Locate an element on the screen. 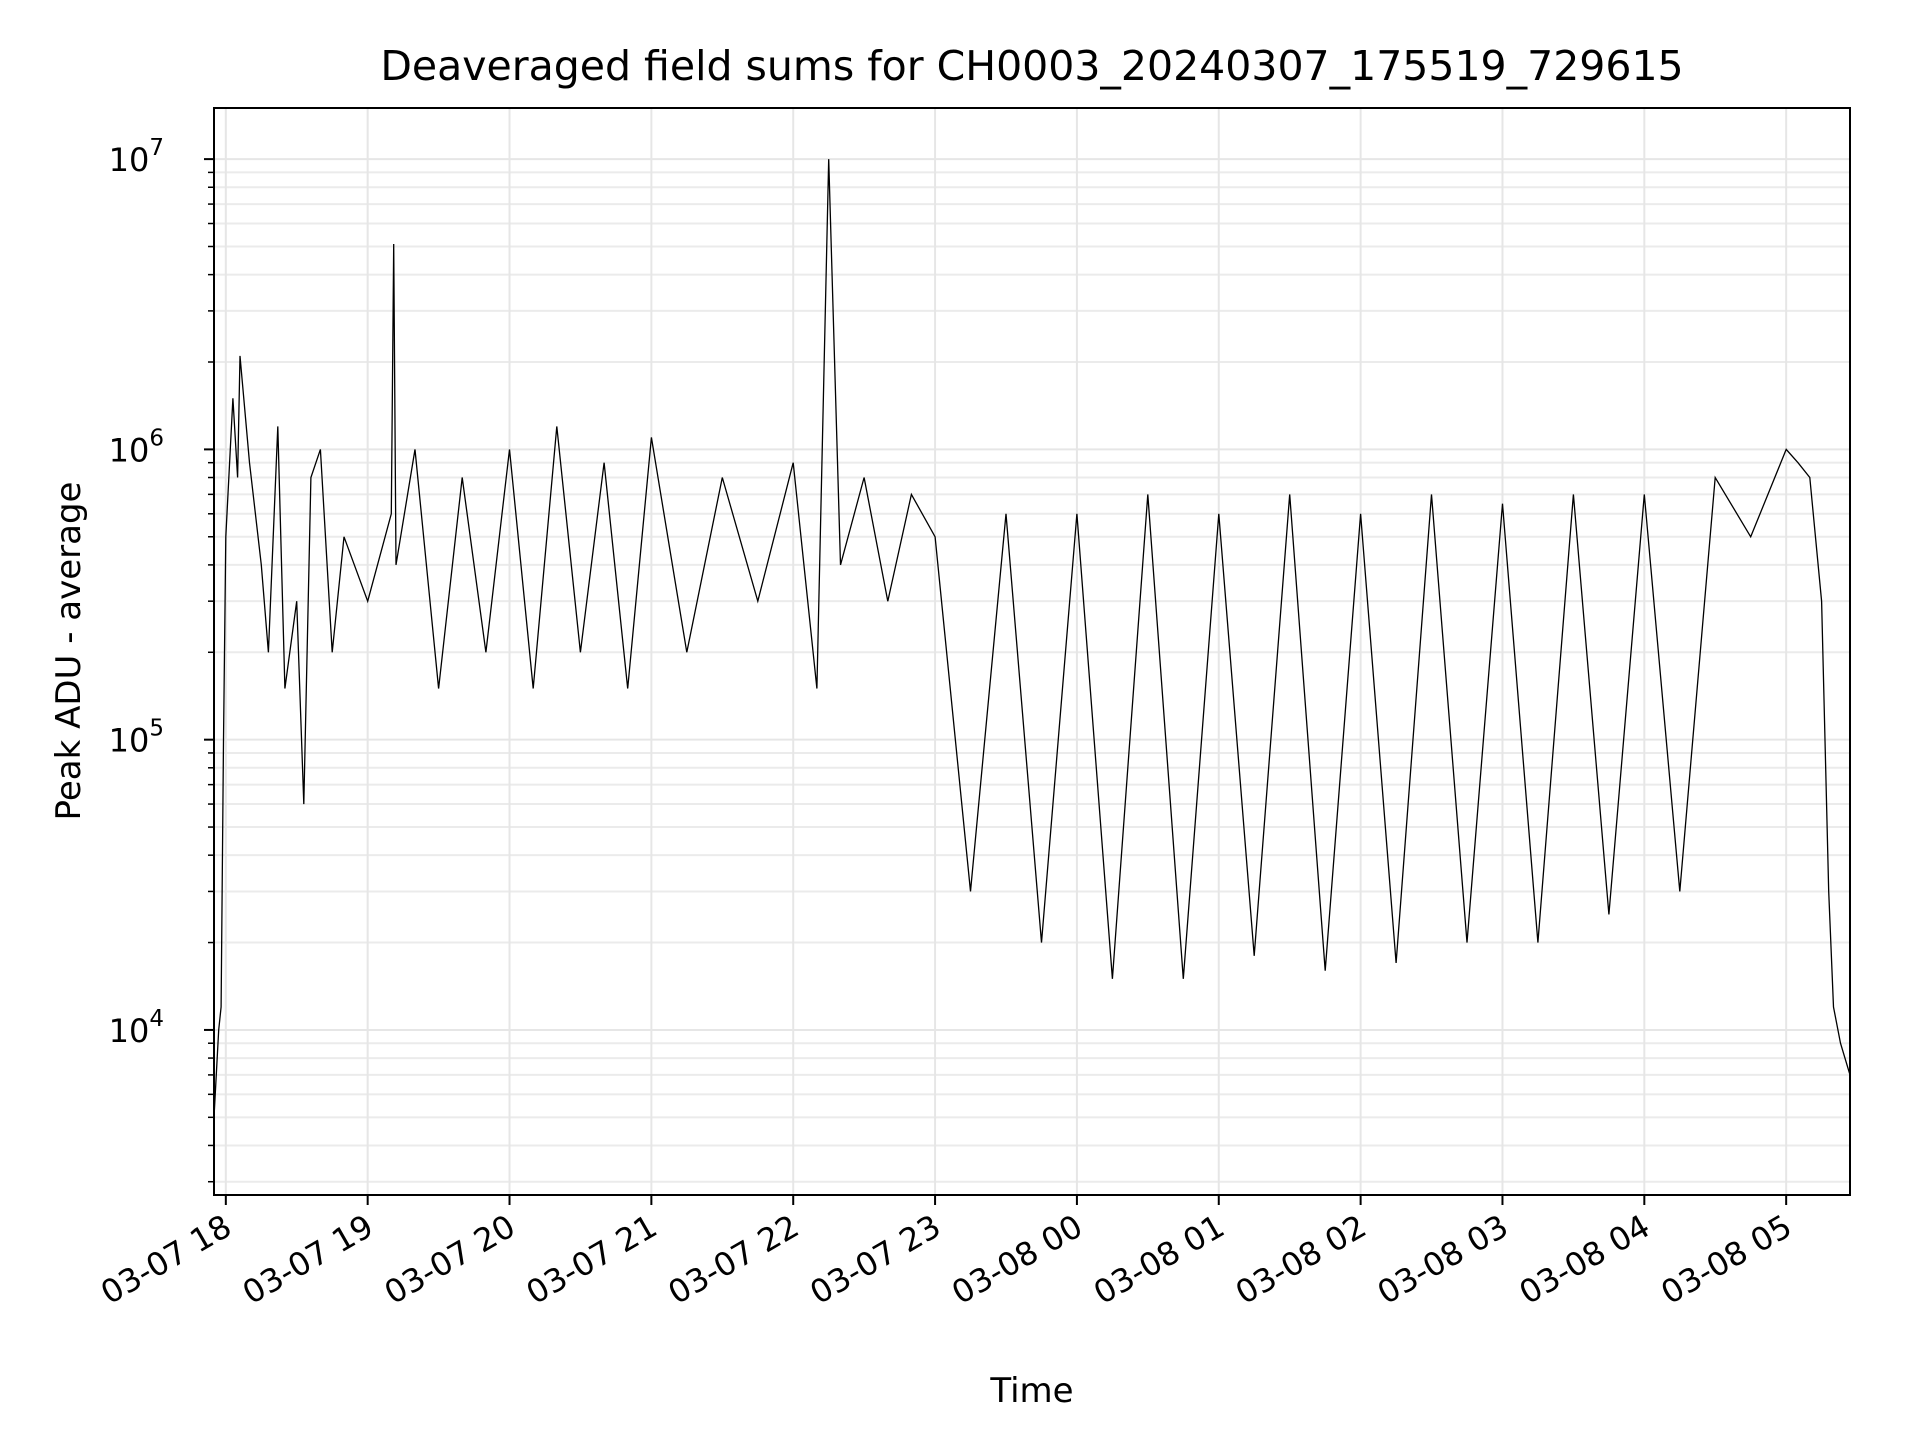  y-axis: 10⁴ 10⁵ 10⁶ 10⁷ is located at coordinates (161, 659).